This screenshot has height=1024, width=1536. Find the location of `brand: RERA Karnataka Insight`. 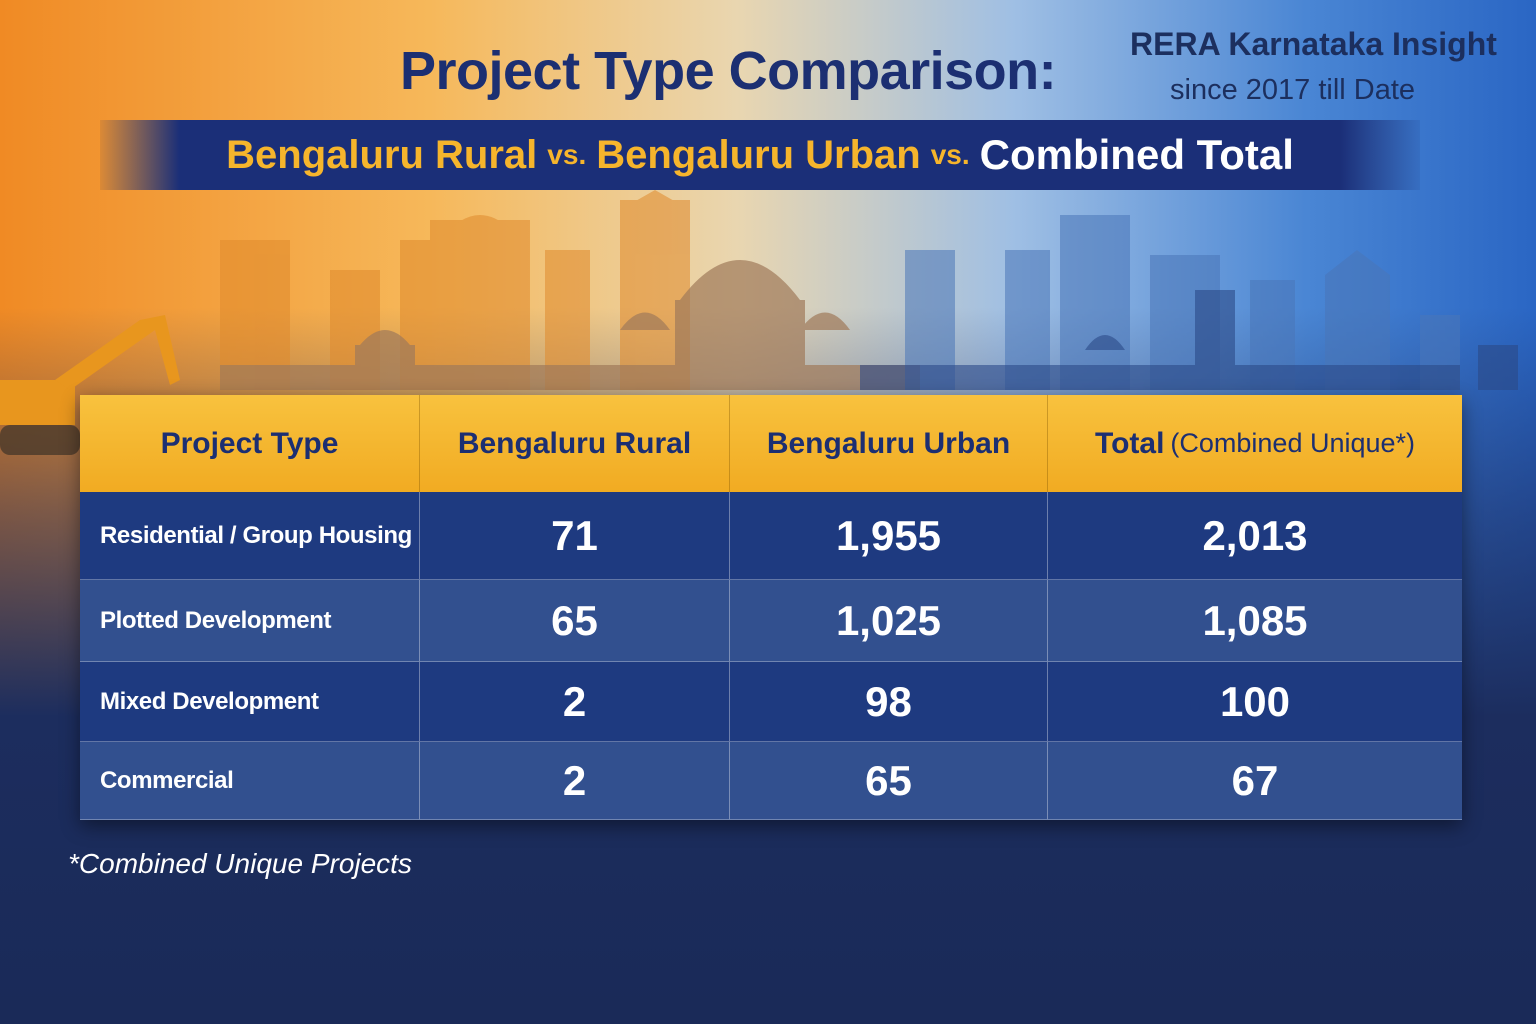

brand: RERA Karnataka Insight is located at coordinates (1313, 44).